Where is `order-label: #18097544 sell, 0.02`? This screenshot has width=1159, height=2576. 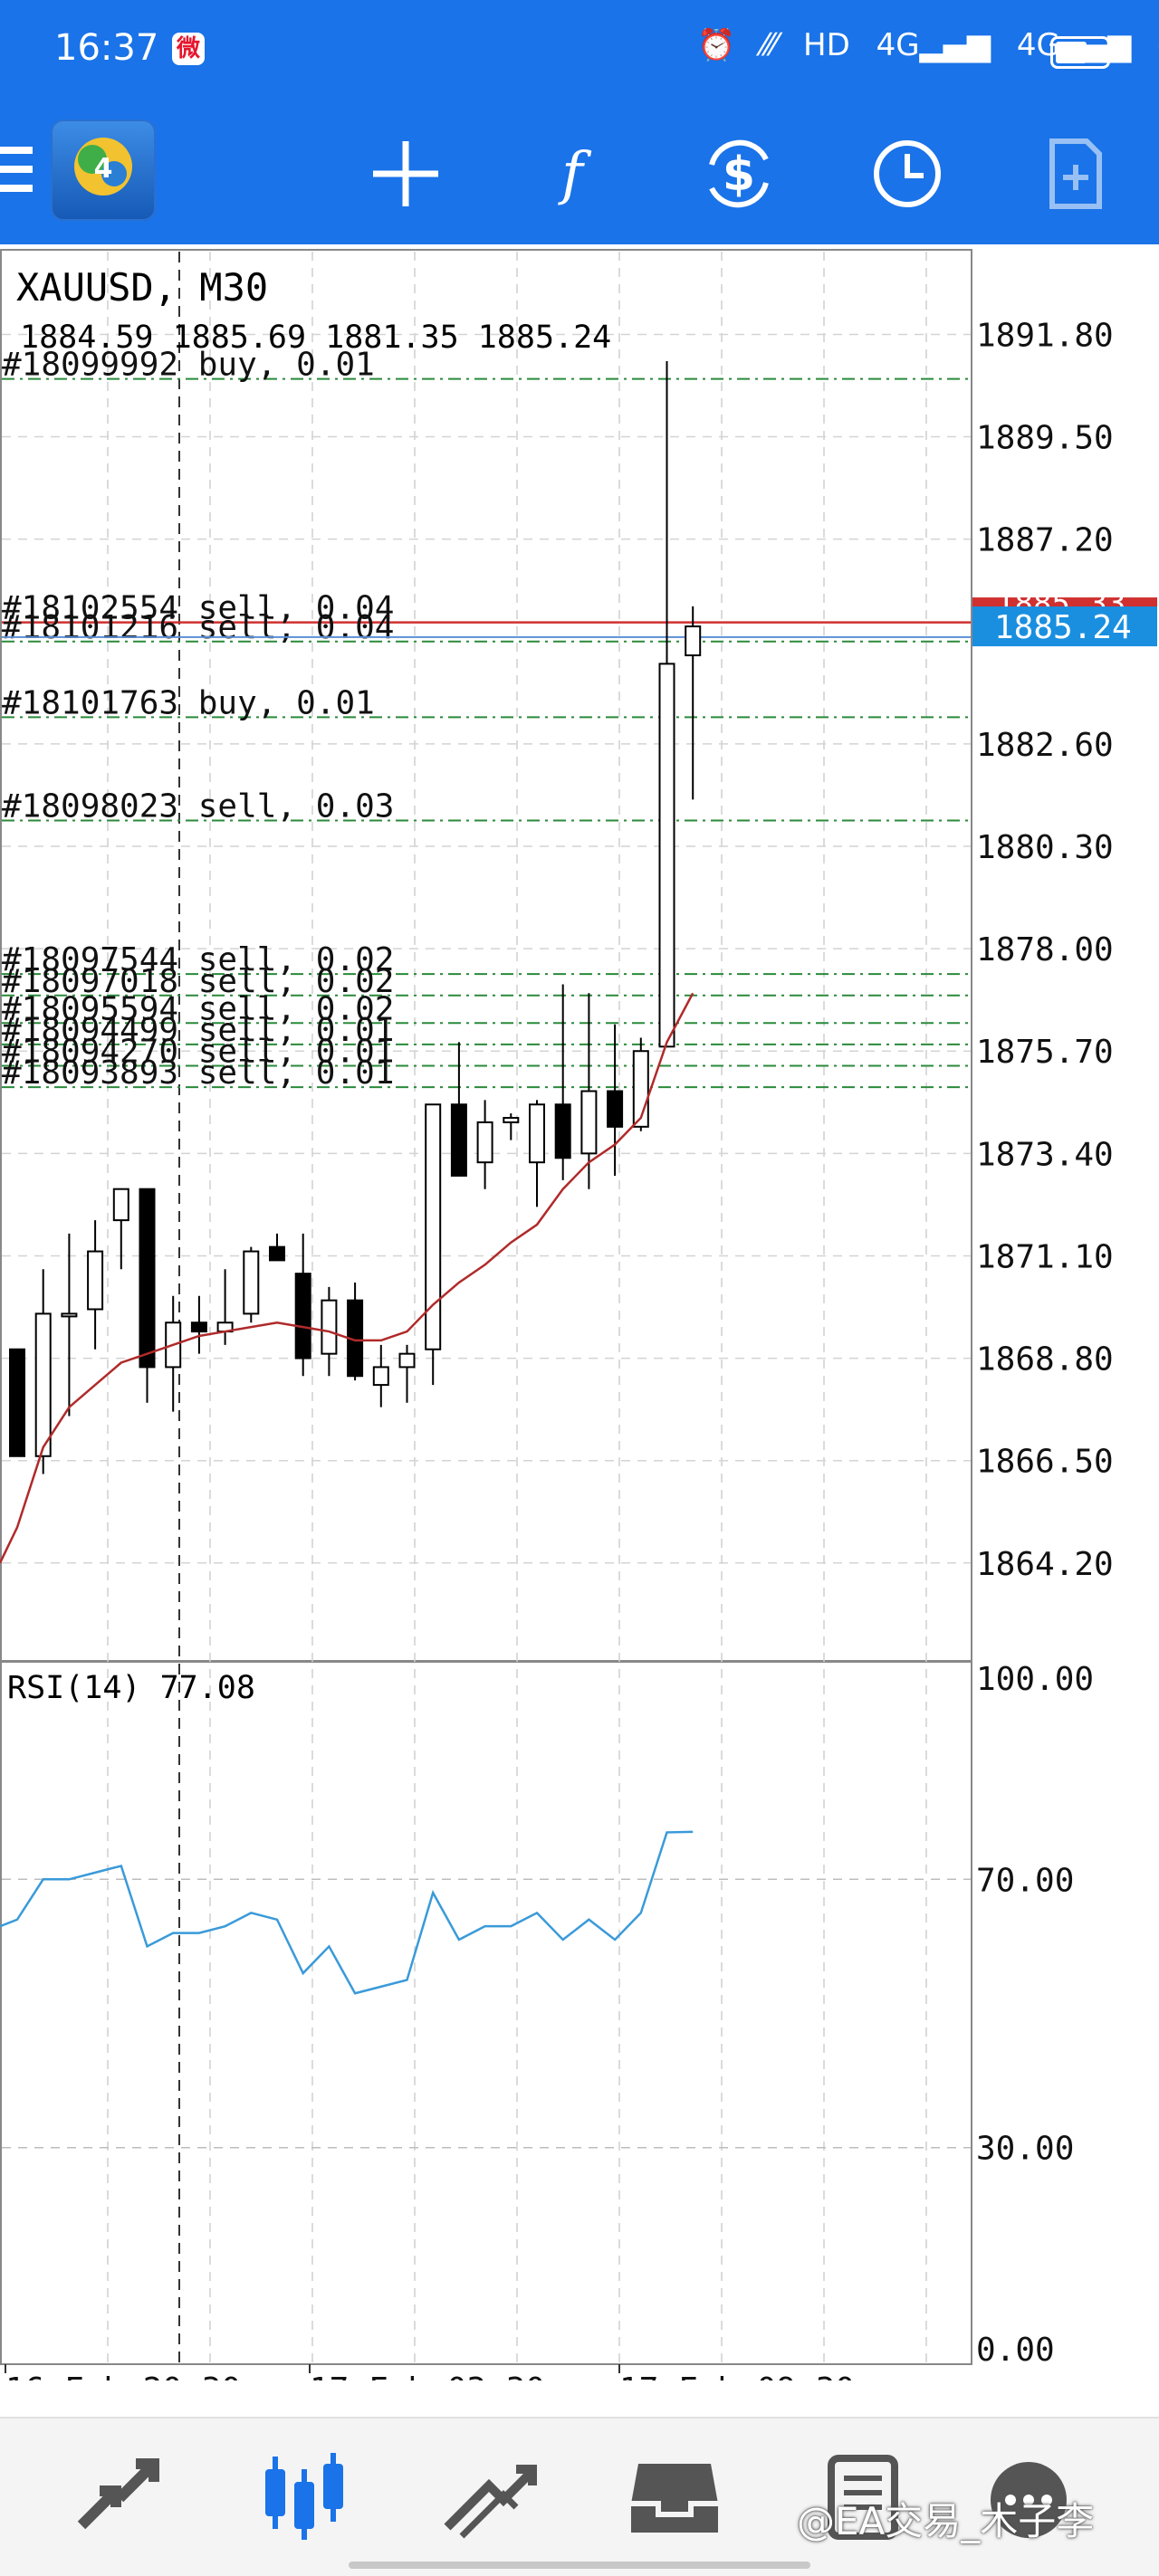
order-label: #18097544 sell, 0.02 is located at coordinates (198, 960).